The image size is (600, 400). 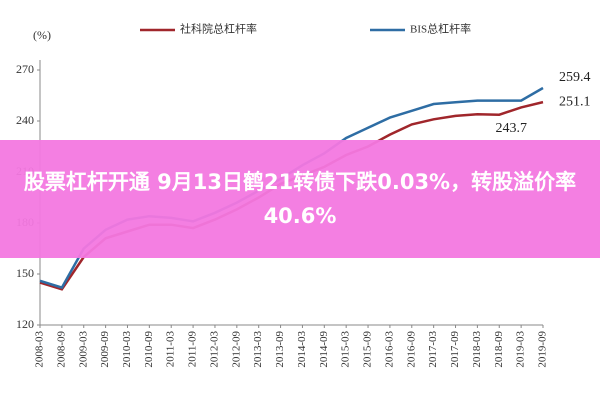 I want to click on y-unit-label: (%), so click(x=42, y=35).